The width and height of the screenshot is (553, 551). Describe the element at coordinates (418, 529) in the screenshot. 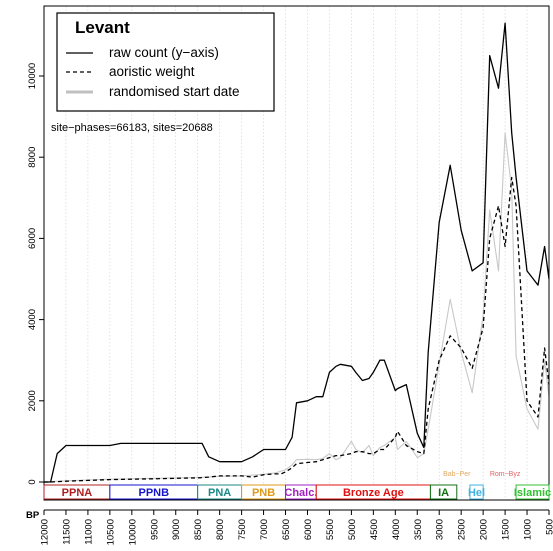

I see `x-tick-label: 3500` at that location.